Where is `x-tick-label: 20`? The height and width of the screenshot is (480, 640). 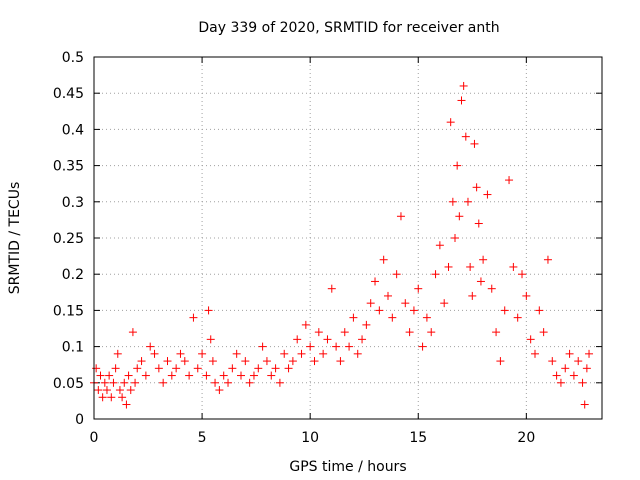
x-tick-label: 20 is located at coordinates (526, 438).